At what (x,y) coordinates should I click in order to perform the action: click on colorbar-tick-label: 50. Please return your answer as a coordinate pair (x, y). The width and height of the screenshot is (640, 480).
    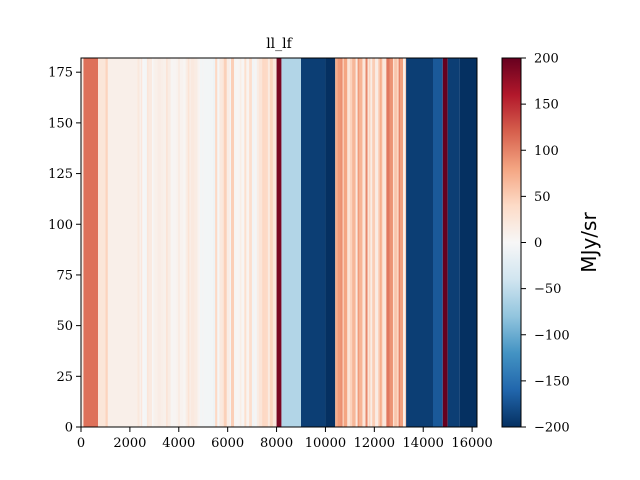
    Looking at the image, I should click on (542, 197).